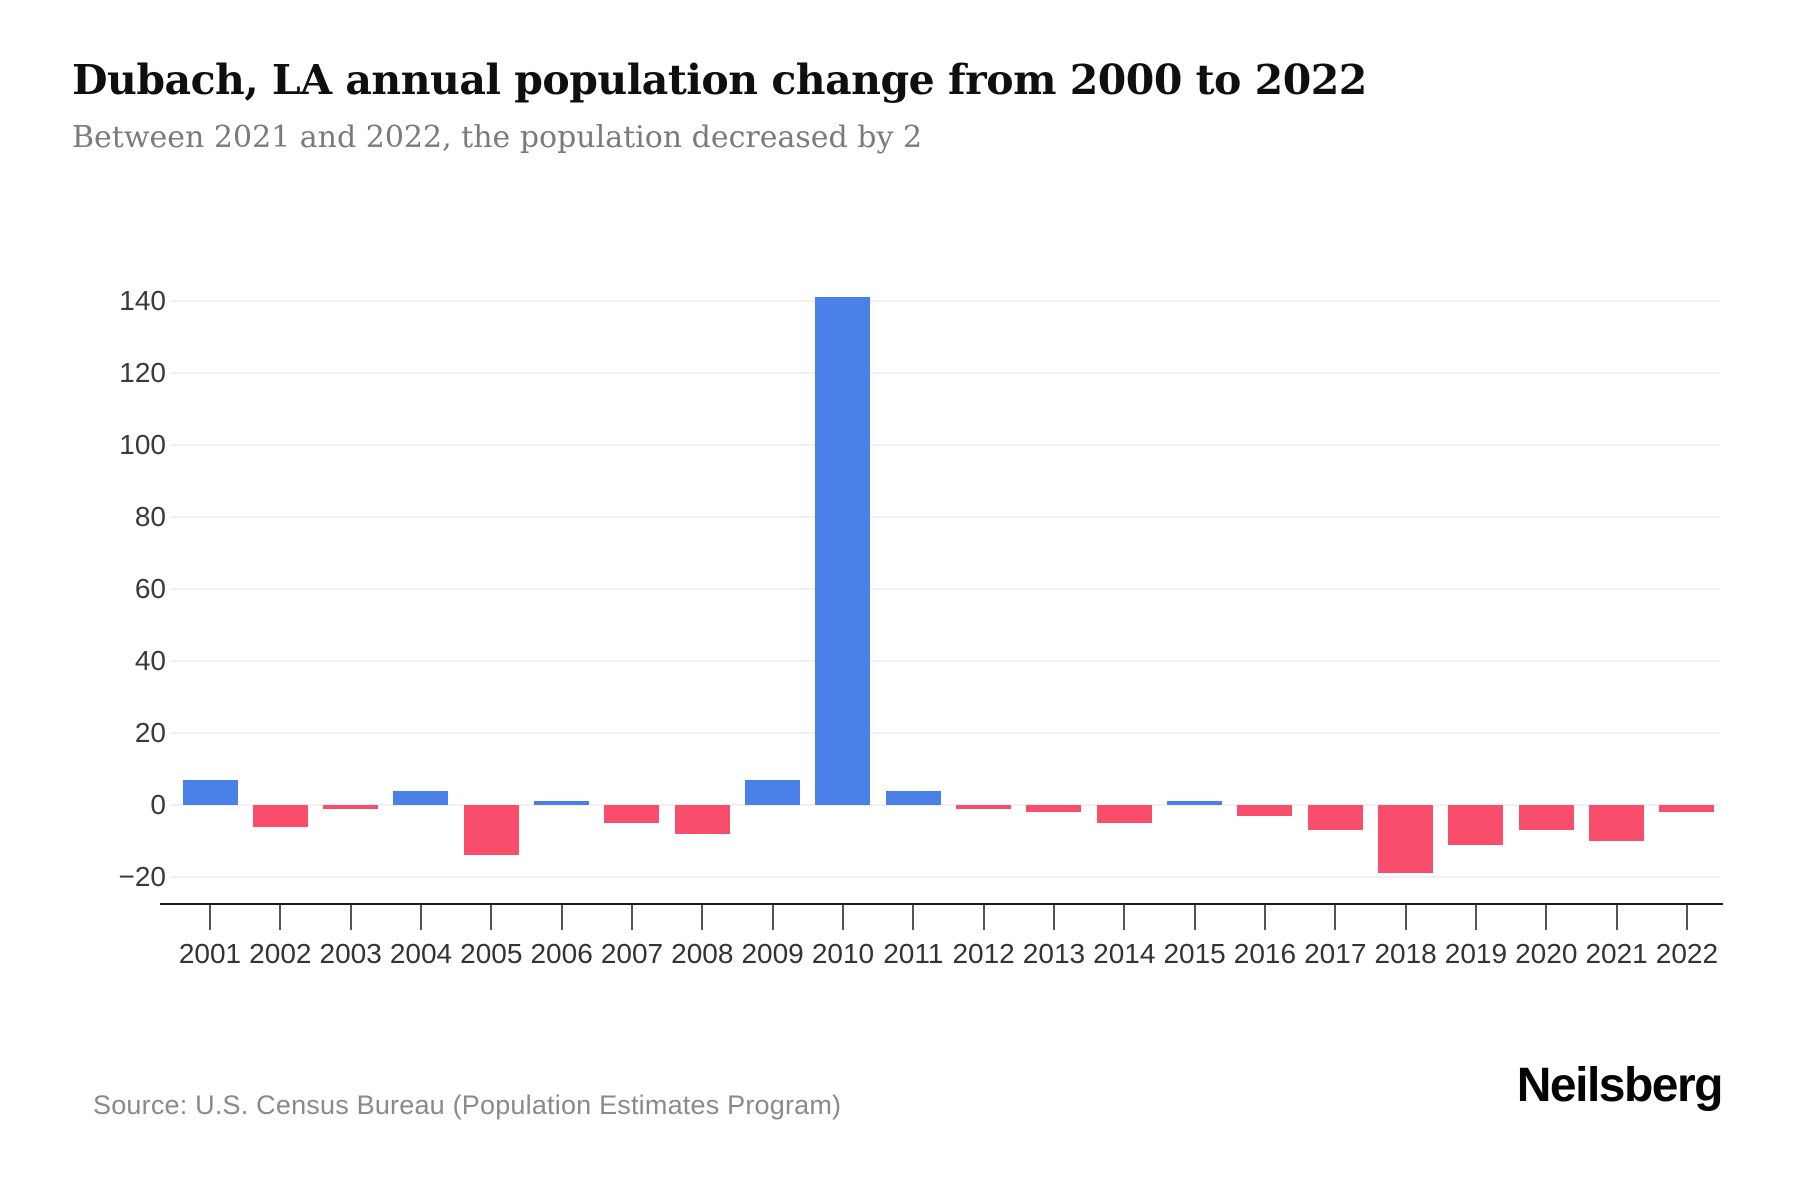 The width and height of the screenshot is (1800, 1200). What do you see at coordinates (561, 953) in the screenshot?
I see `x-axis-label-2006: 2006` at bounding box center [561, 953].